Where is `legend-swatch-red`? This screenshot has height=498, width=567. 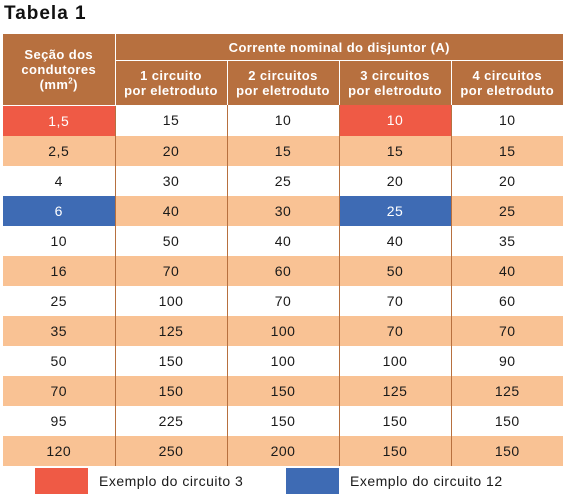
legend-swatch-red is located at coordinates (61, 481).